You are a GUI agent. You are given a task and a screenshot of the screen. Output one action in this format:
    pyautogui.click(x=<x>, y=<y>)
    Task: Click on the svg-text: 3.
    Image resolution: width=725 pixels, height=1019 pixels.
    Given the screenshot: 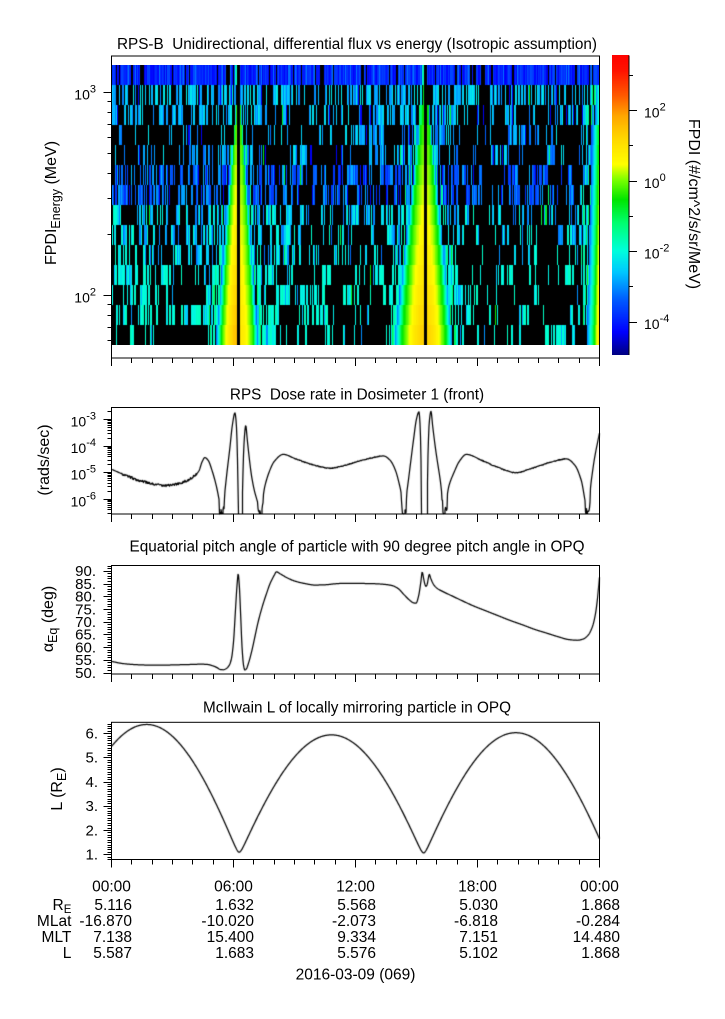 What is the action you would take?
    pyautogui.click(x=91, y=806)
    